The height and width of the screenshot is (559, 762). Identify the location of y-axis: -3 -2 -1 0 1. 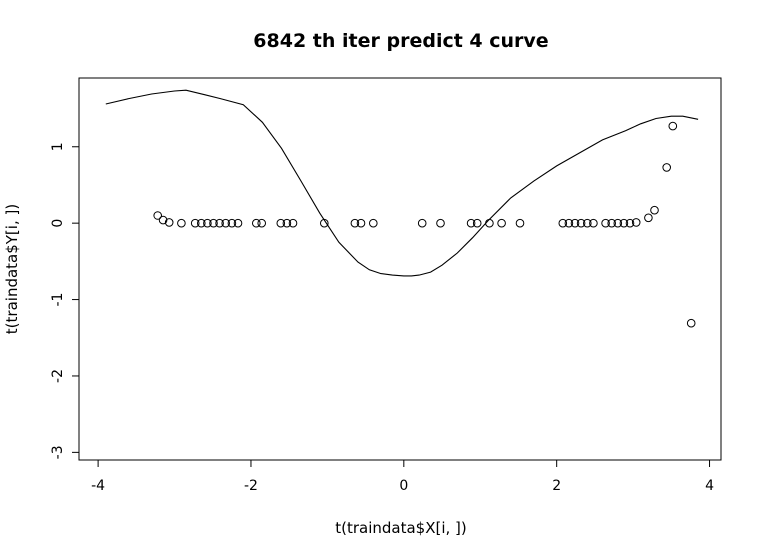
(65, 300).